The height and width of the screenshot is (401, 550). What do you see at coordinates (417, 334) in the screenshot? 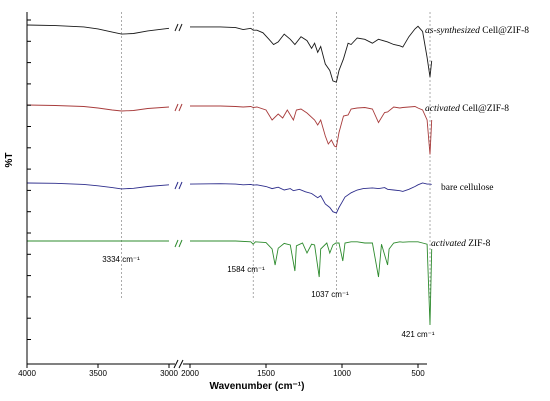
I see `peak-label: 421 cm⁻¹` at bounding box center [417, 334].